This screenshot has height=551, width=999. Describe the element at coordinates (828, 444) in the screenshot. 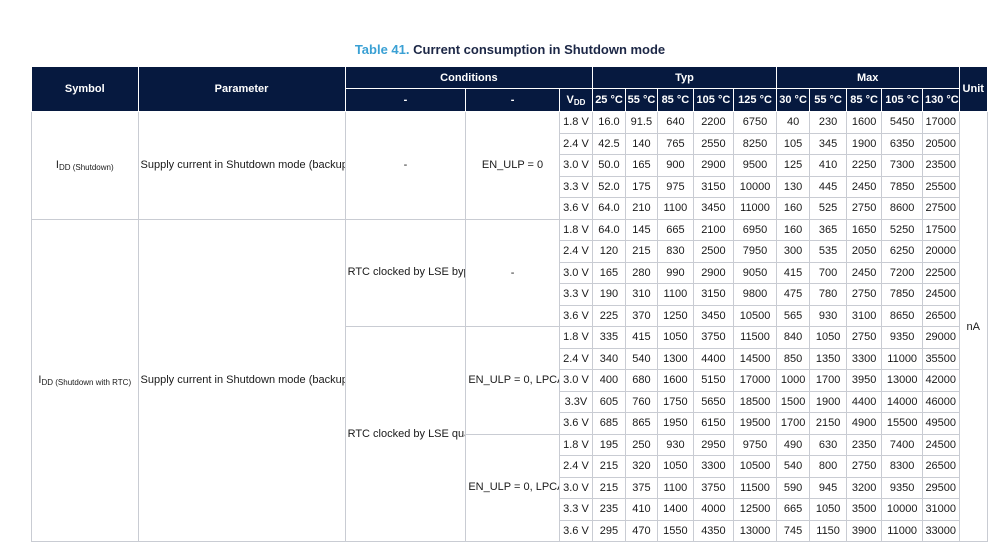

I see `max-value-cell: 630` at that location.